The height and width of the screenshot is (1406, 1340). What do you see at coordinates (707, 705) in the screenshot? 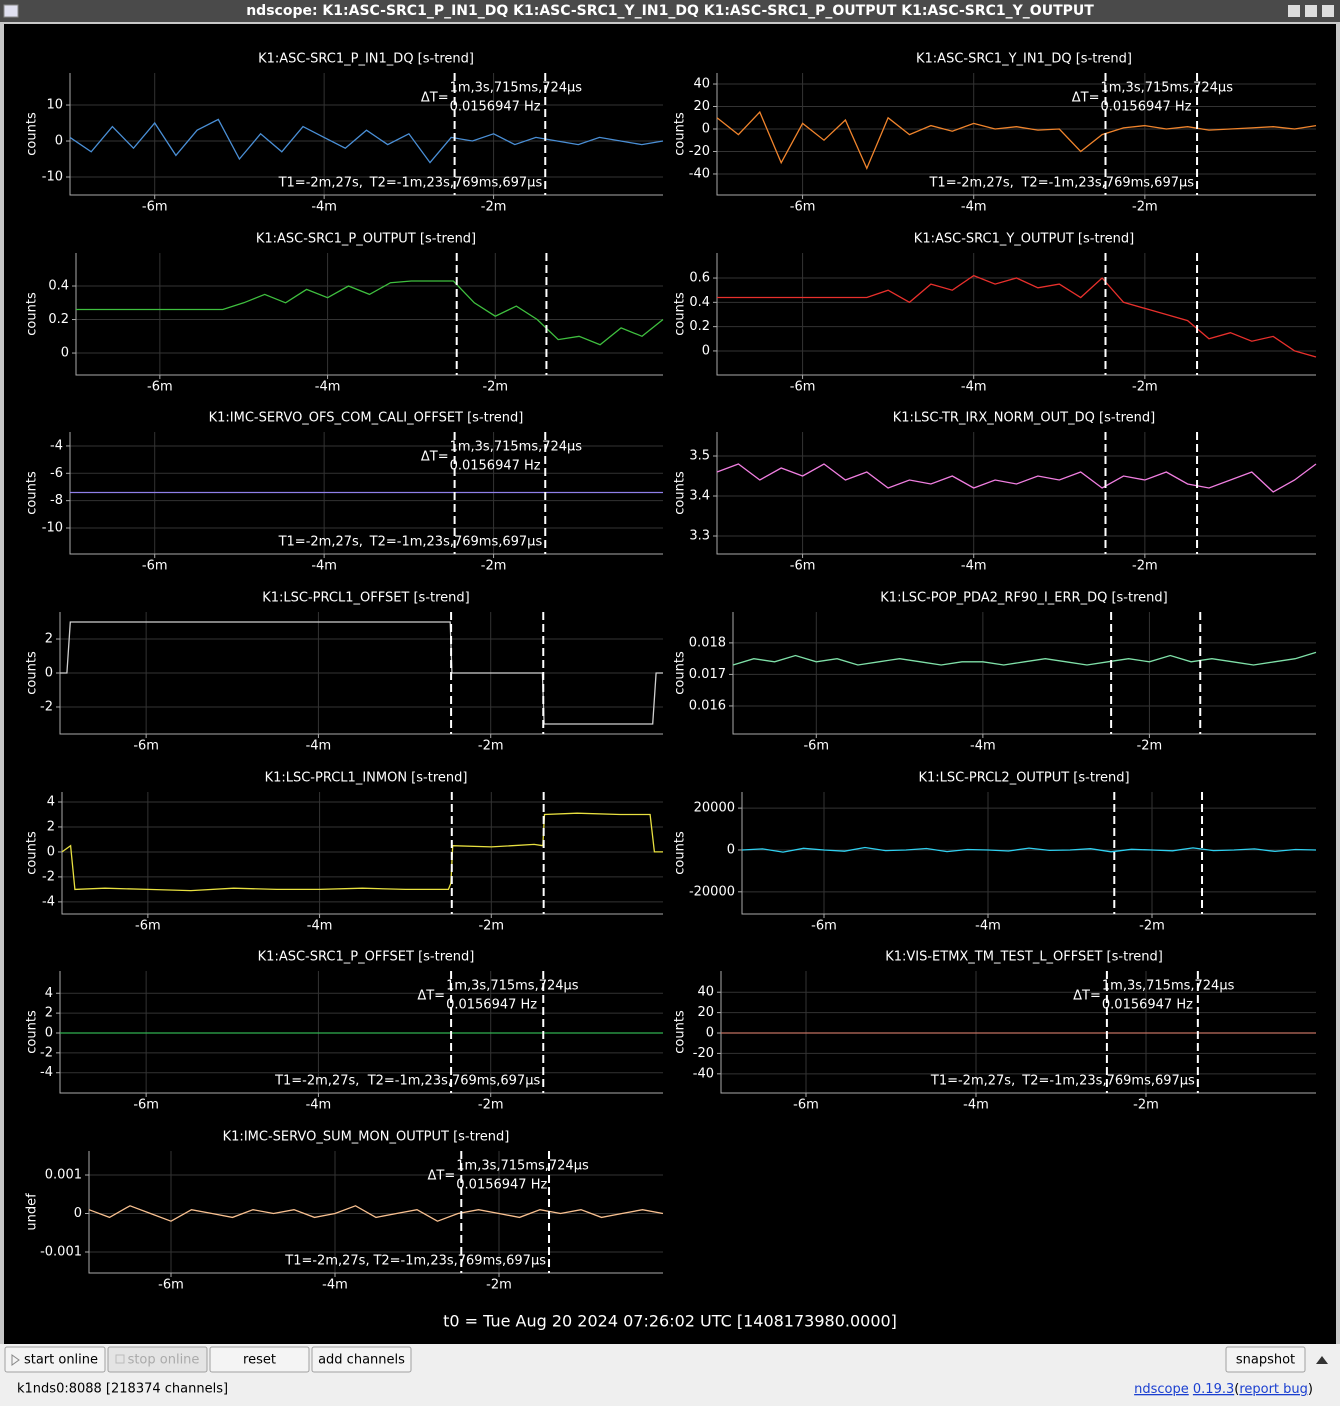
I see `y-tick-label: 0.016` at bounding box center [707, 705].